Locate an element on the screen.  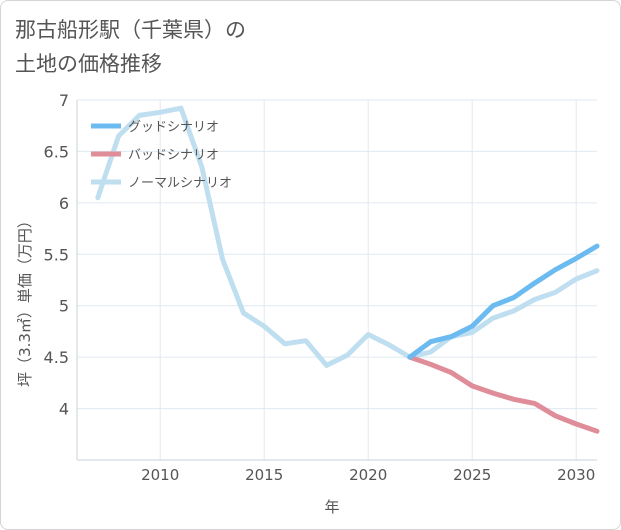
y-tick-label: 5 is located at coordinates (64, 306).